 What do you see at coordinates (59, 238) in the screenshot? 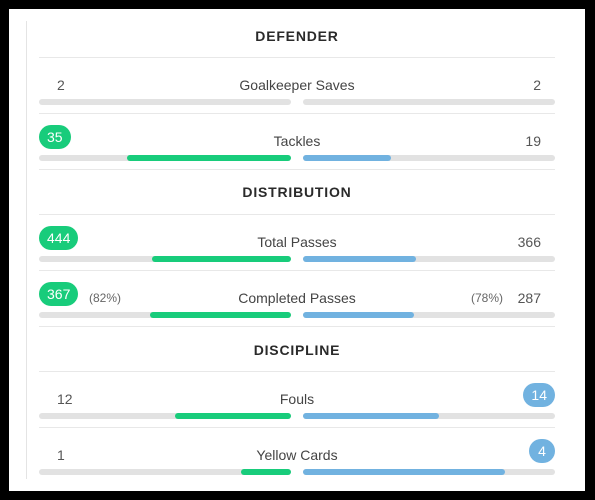
I see `home-value-badge: 444` at bounding box center [59, 238].